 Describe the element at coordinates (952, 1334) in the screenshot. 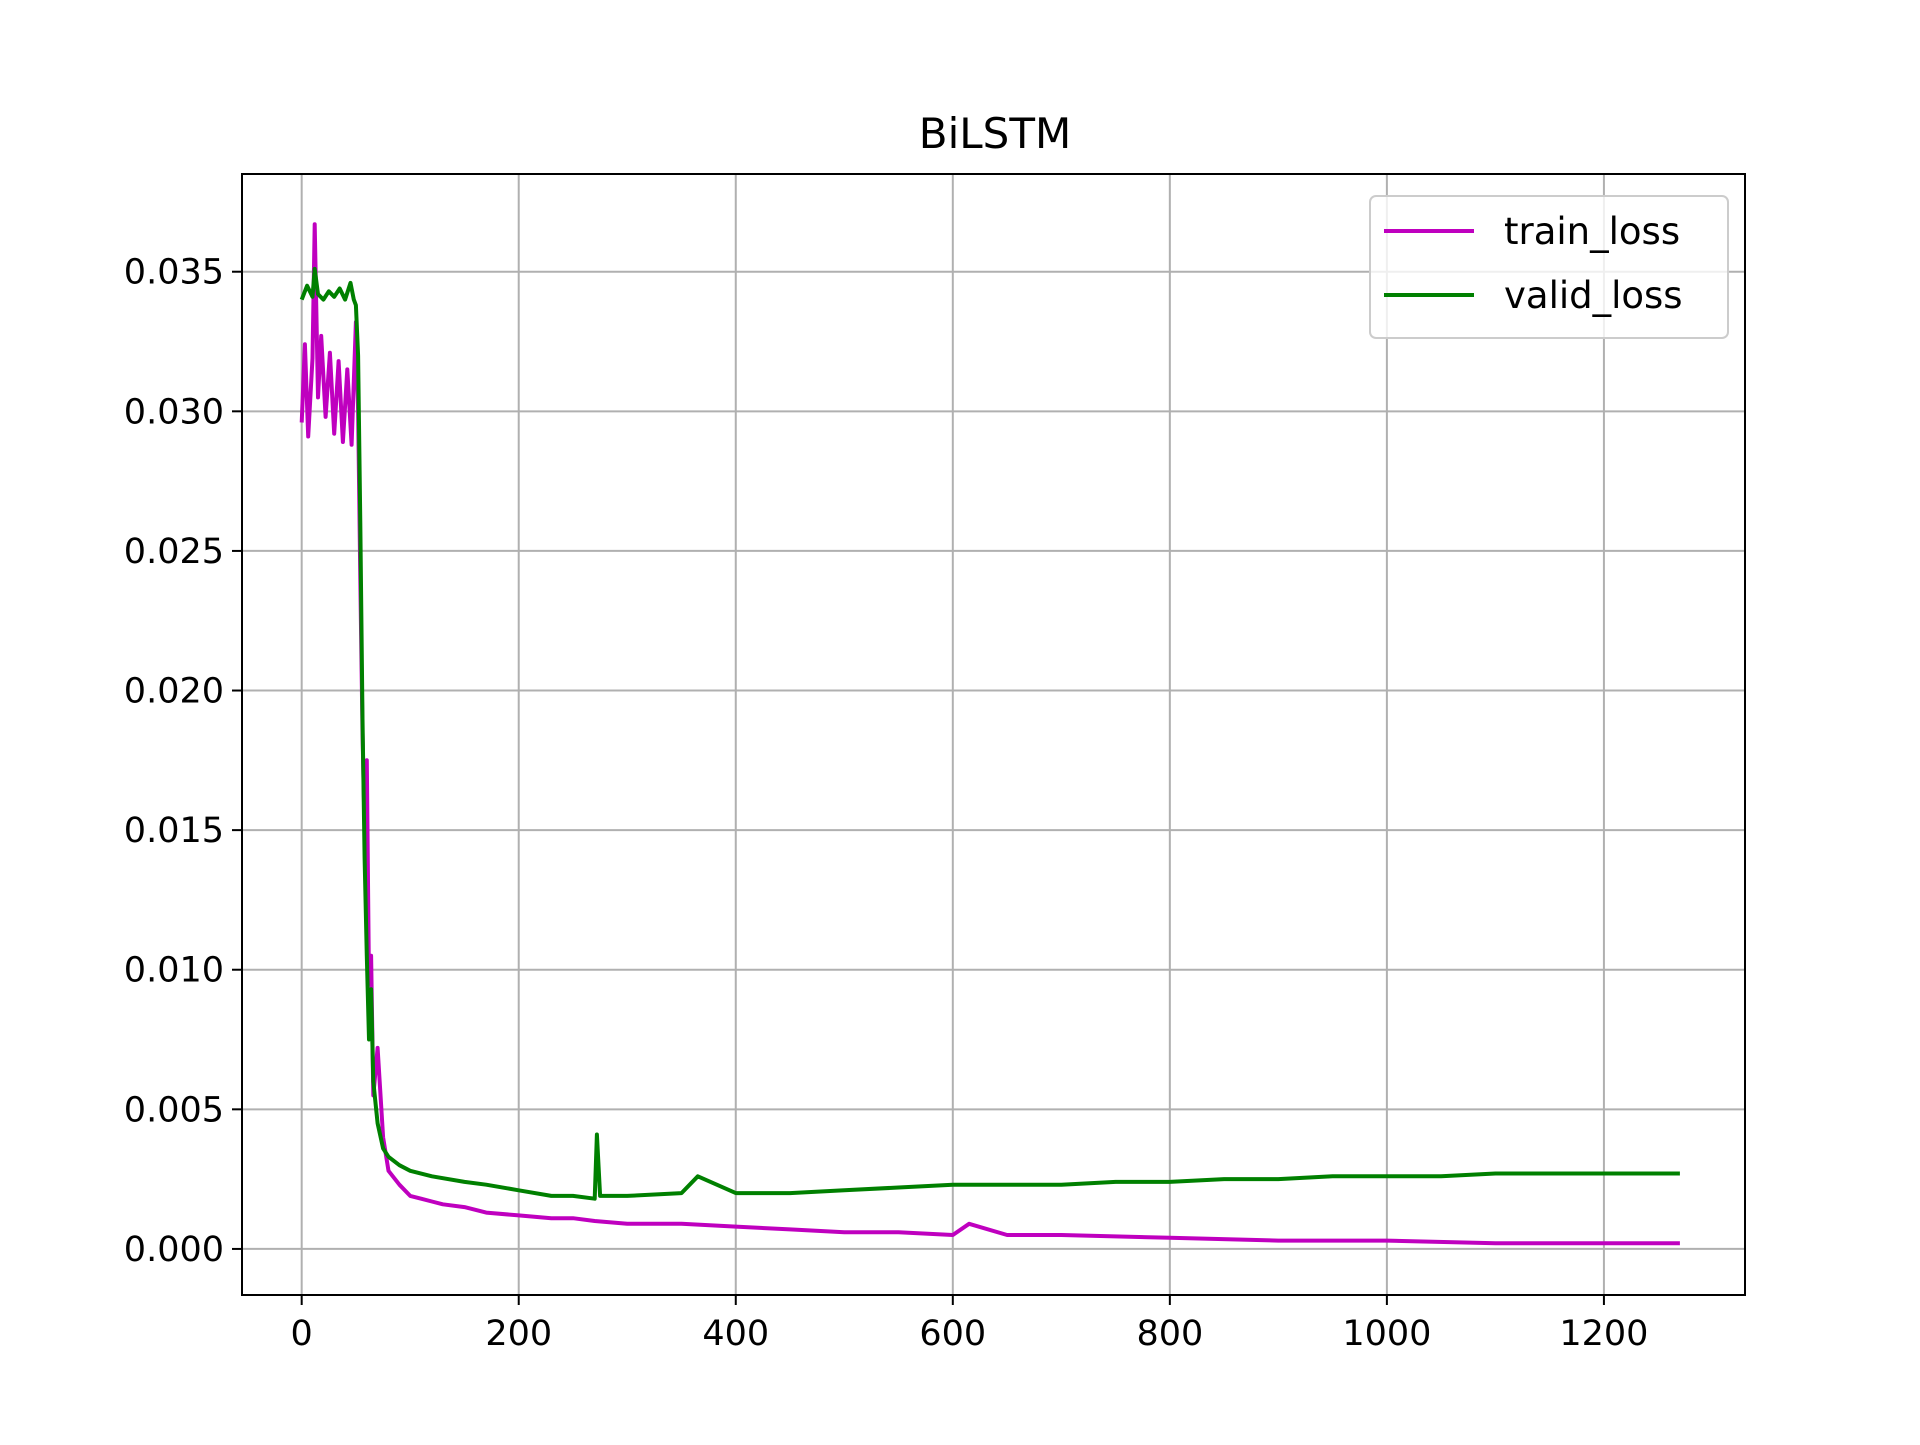

I see `x-tick-label: 600` at that location.